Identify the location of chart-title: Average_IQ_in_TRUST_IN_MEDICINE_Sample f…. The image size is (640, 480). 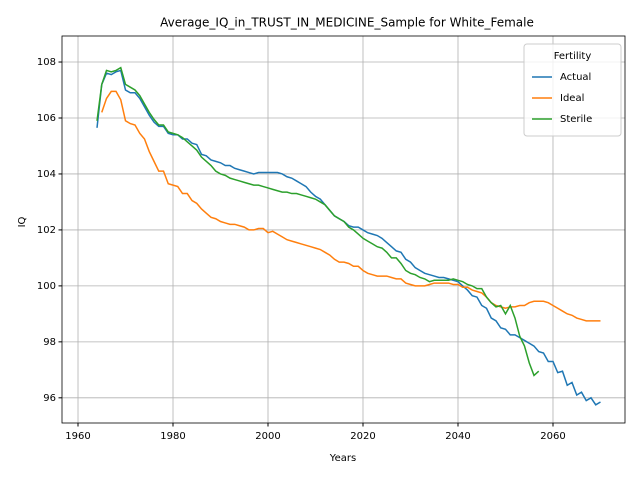
(347, 23).